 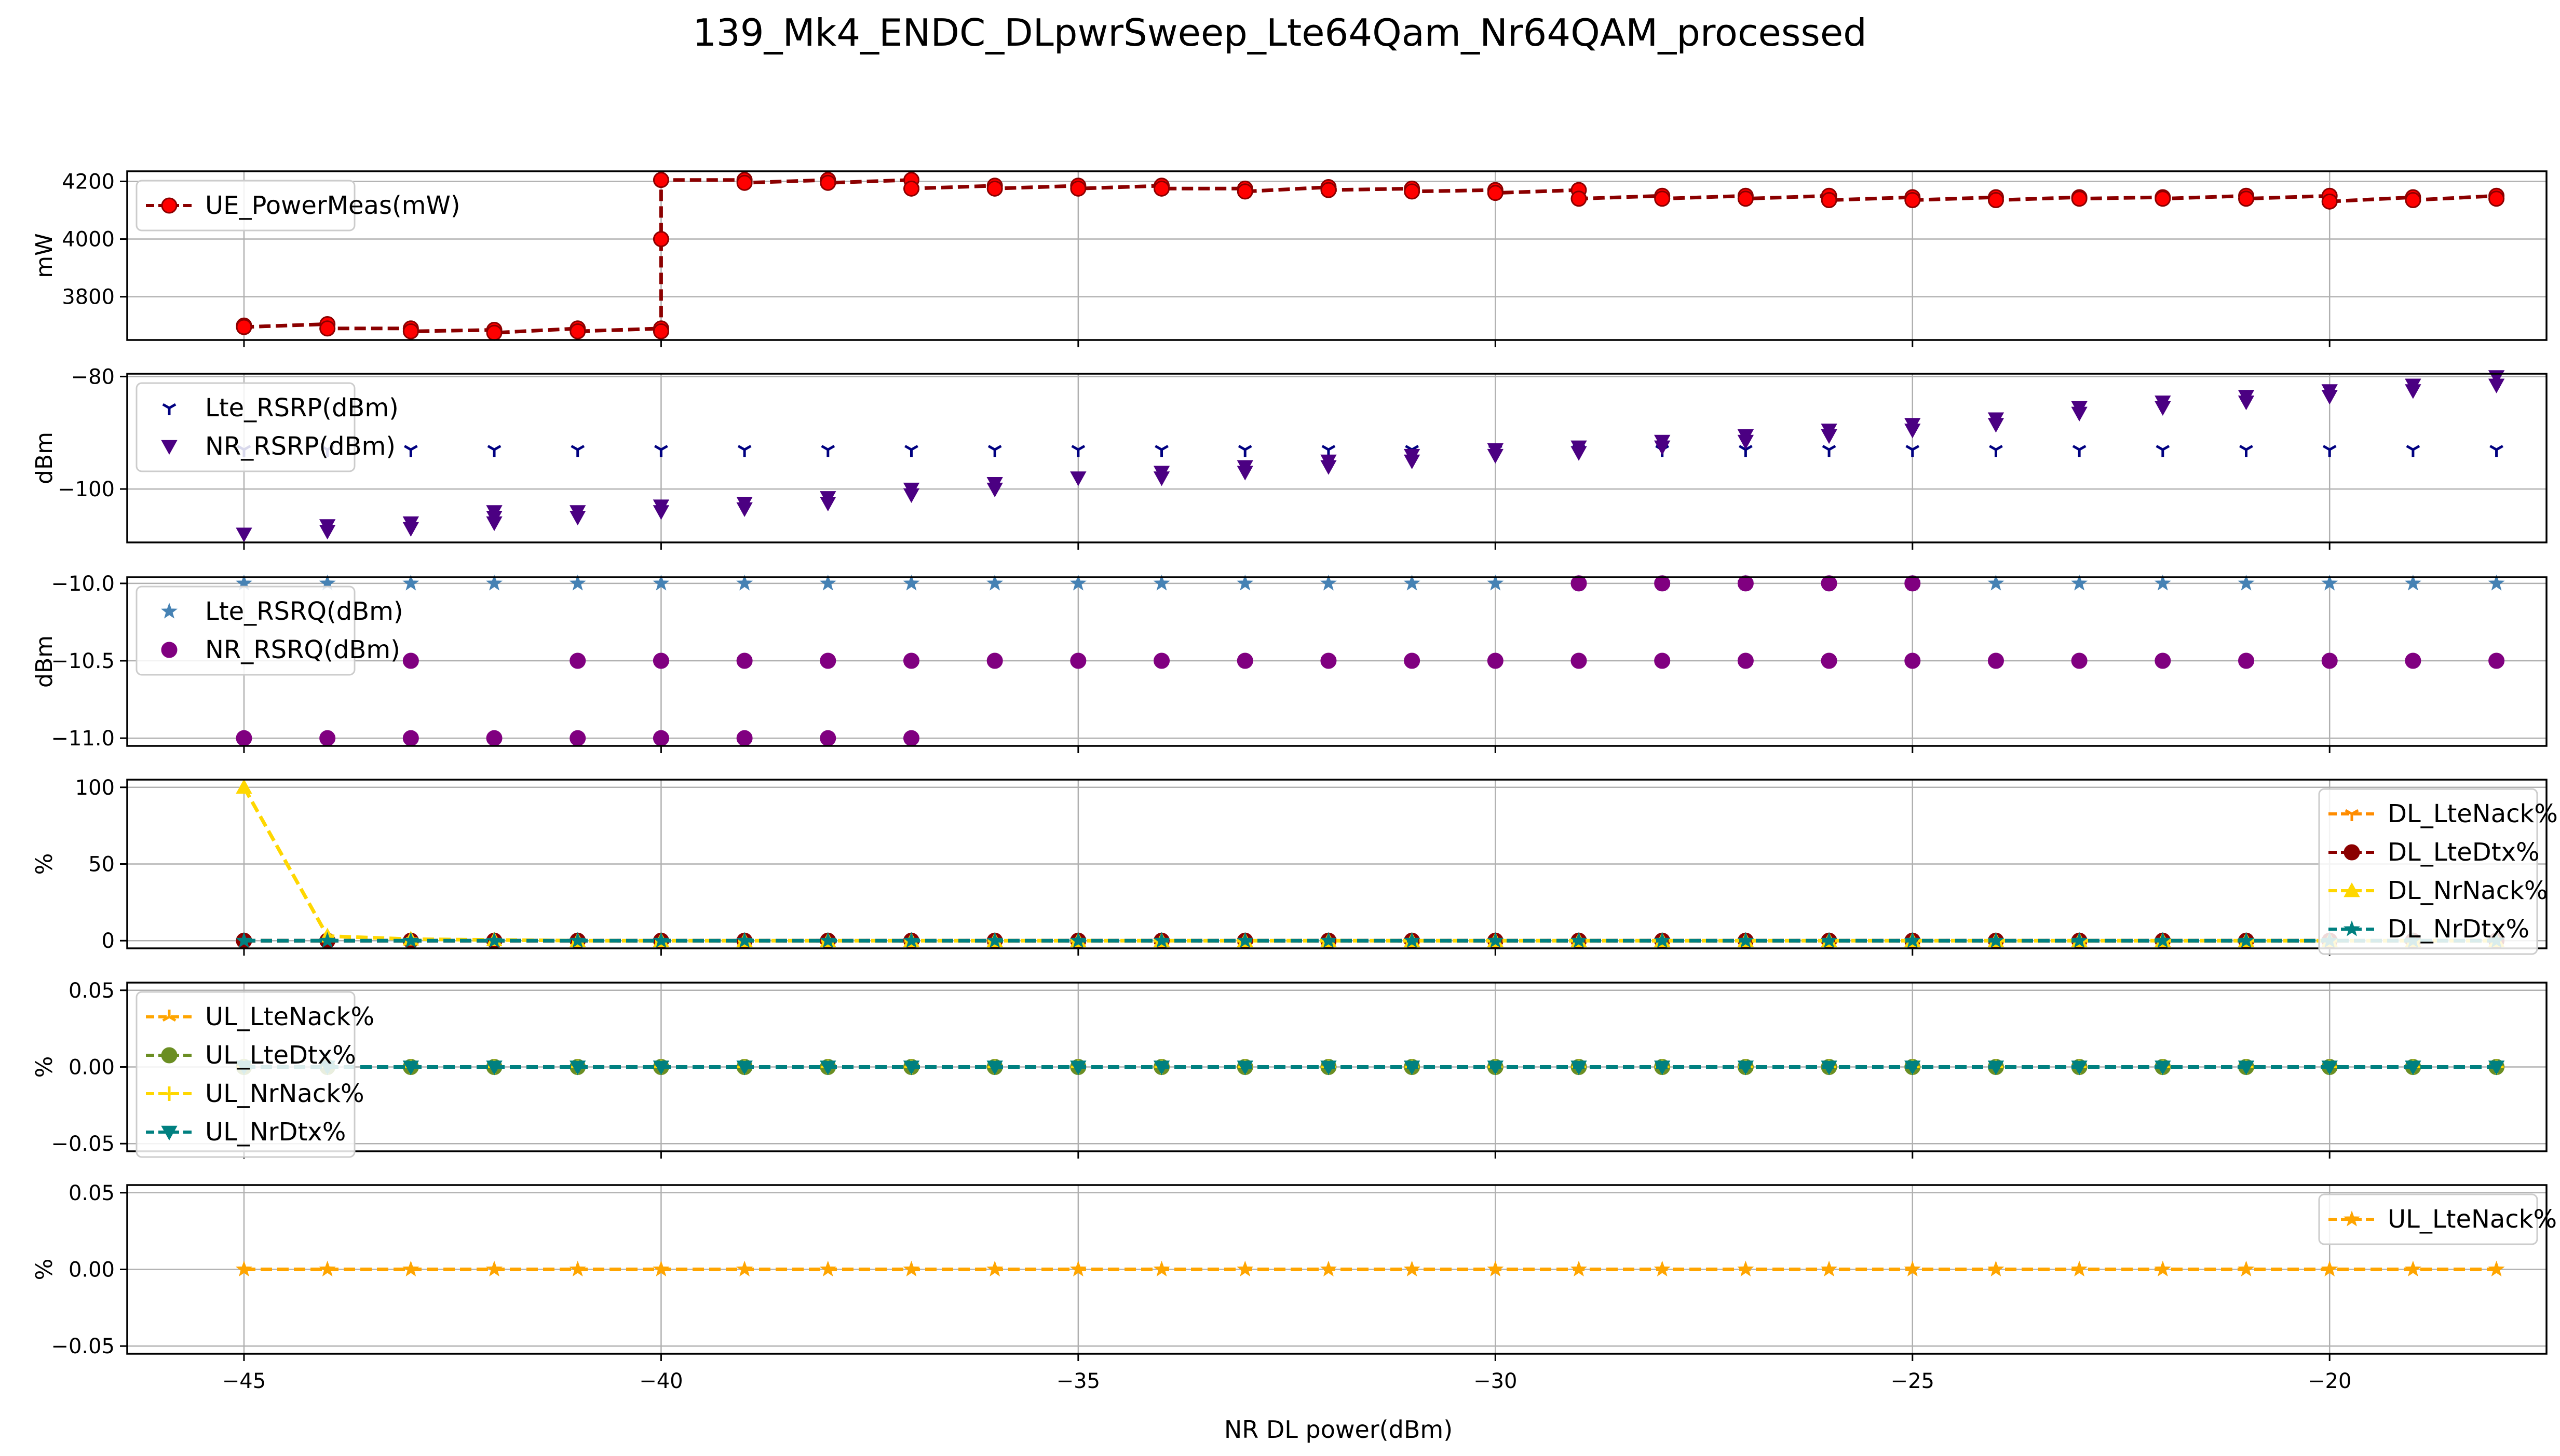 I want to click on y-axis-label: mW, so click(x=44, y=255).